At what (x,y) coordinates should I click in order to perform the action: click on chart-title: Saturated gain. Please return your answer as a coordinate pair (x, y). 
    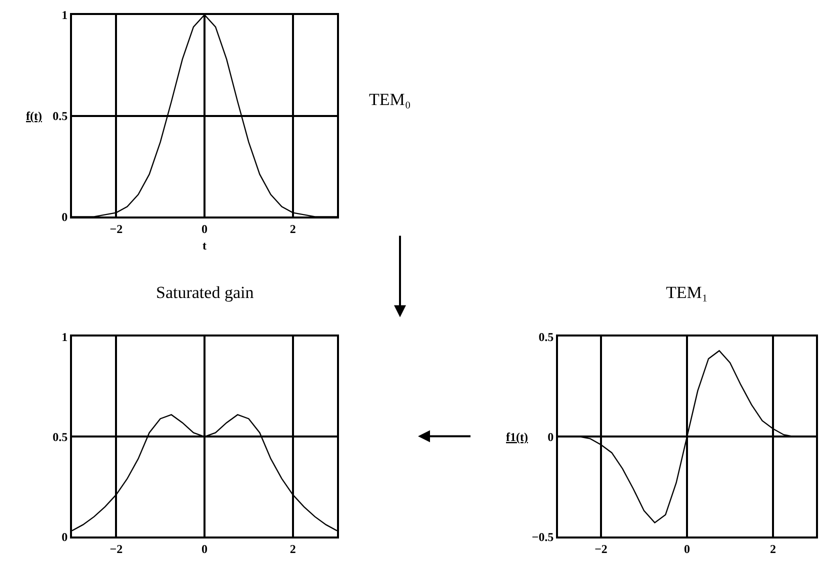
    Looking at the image, I should click on (205, 292).